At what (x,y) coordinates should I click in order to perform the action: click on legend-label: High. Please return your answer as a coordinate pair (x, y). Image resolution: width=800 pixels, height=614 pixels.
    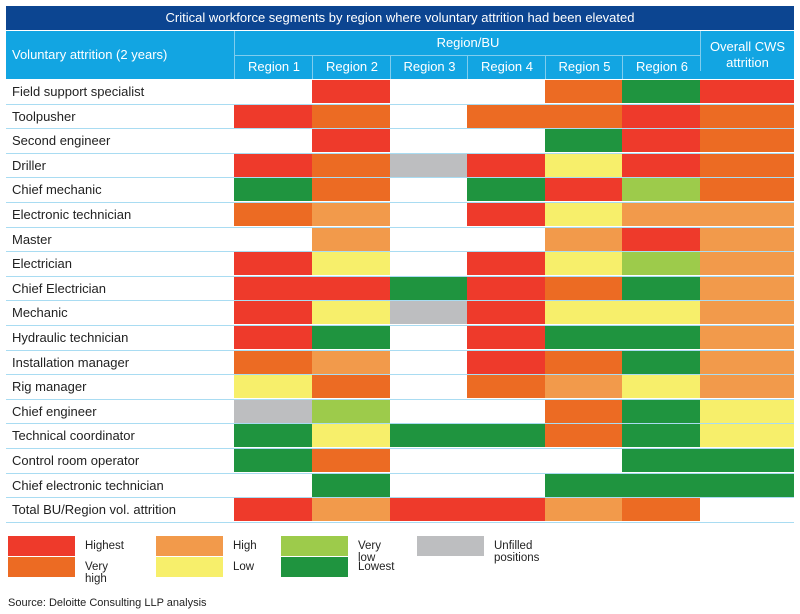
    Looking at the image, I should click on (245, 546).